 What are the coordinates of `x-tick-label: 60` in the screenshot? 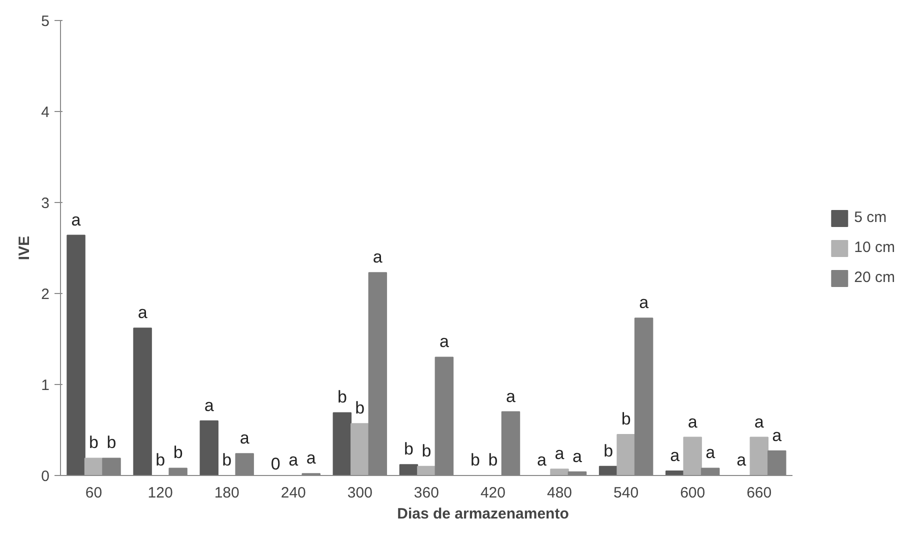 It's located at (93, 493).